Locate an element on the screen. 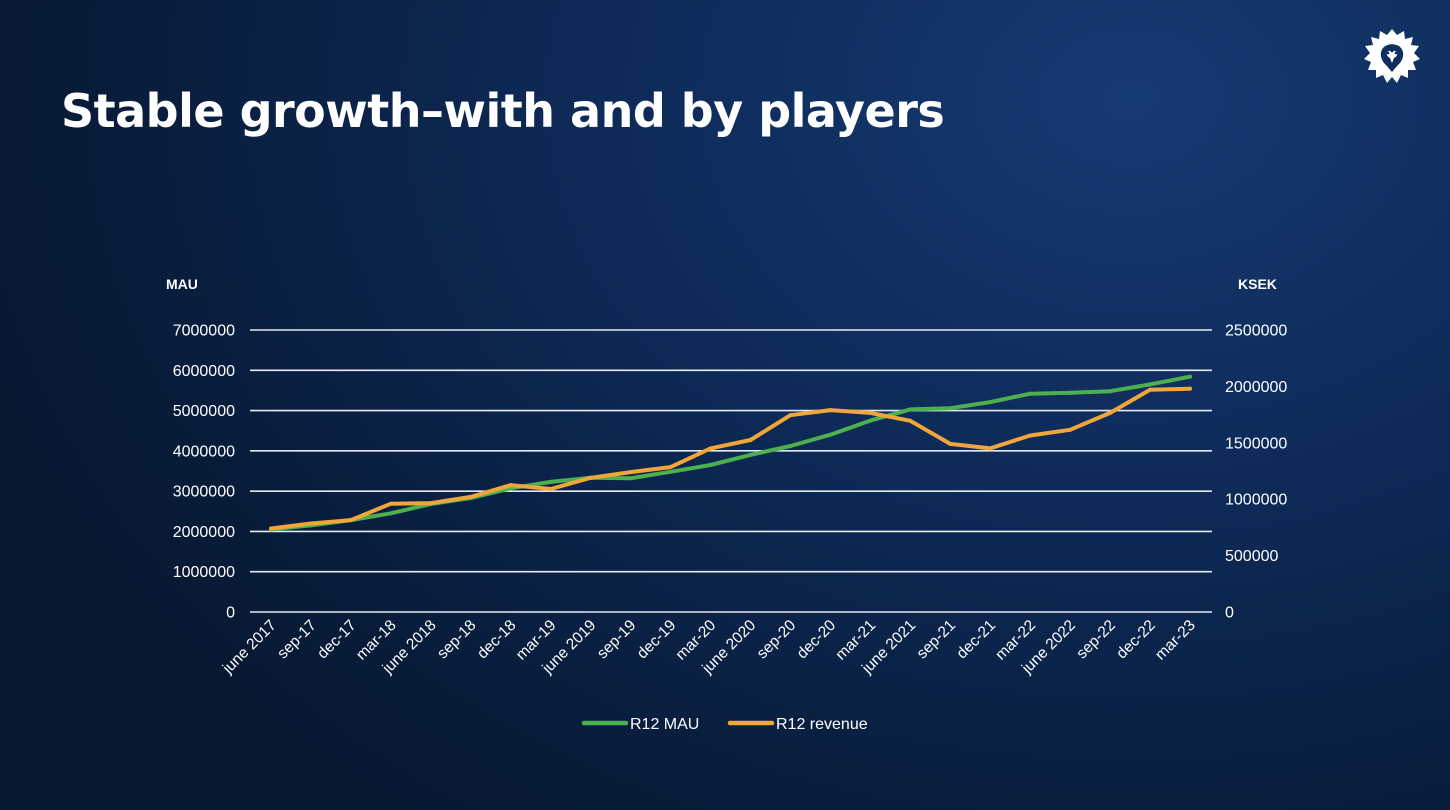 The width and height of the screenshot is (1450, 810). x-tick-label: sep-17 is located at coordinates (297, 640).